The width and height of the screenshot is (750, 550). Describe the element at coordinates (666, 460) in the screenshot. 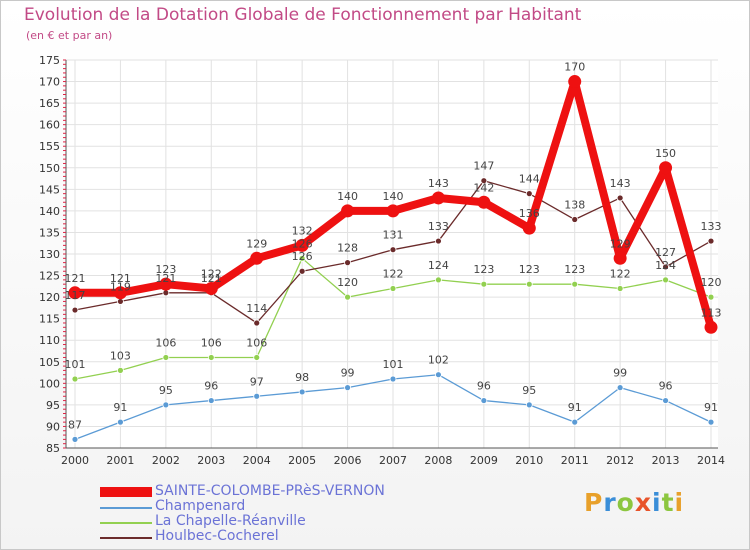

I see `x-tick-label: 2013` at that location.